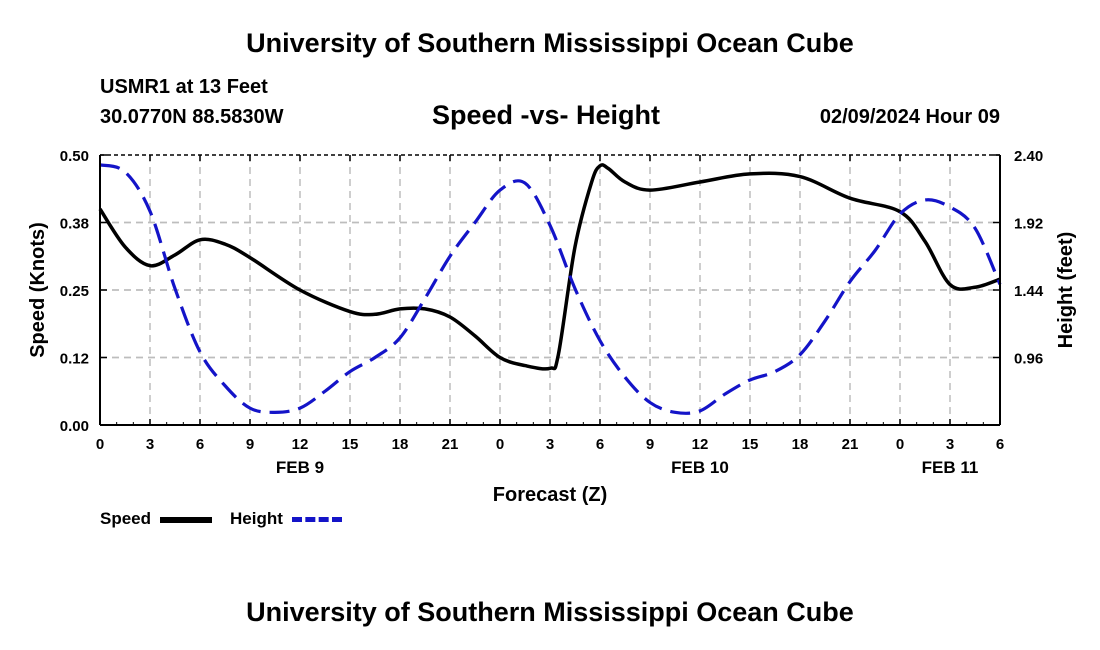 Image resolution: width=1100 pixels, height=650 pixels. Describe the element at coordinates (256, 518) in the screenshot. I see `legend-height-label: Height` at that location.